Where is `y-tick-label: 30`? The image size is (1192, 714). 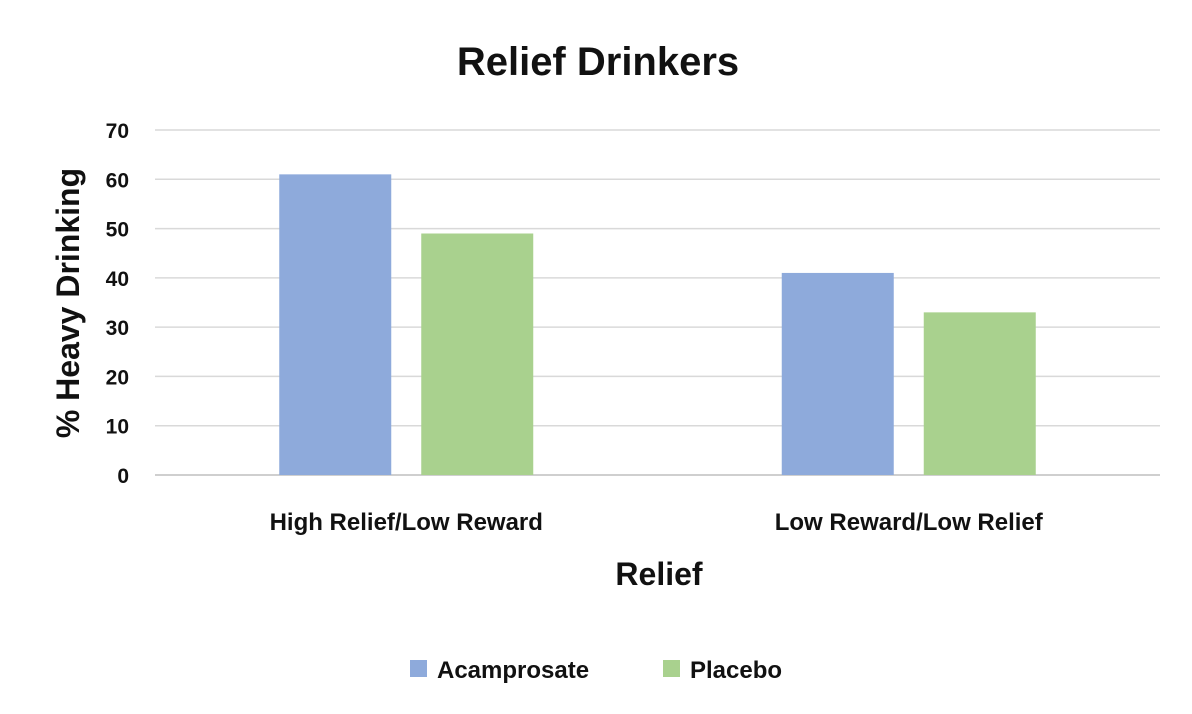
y-tick-label: 30 is located at coordinates (117, 328).